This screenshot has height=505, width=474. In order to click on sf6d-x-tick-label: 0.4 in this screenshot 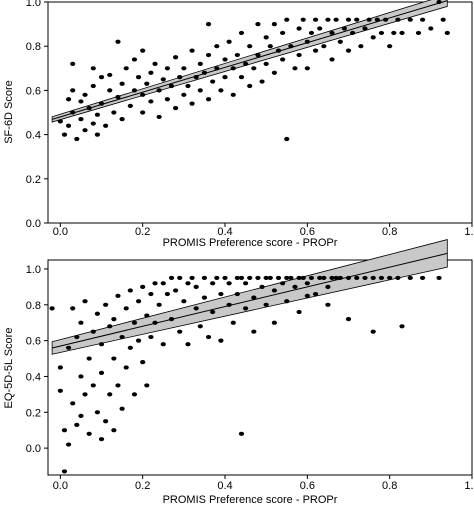, I will do `click(224, 232)`.